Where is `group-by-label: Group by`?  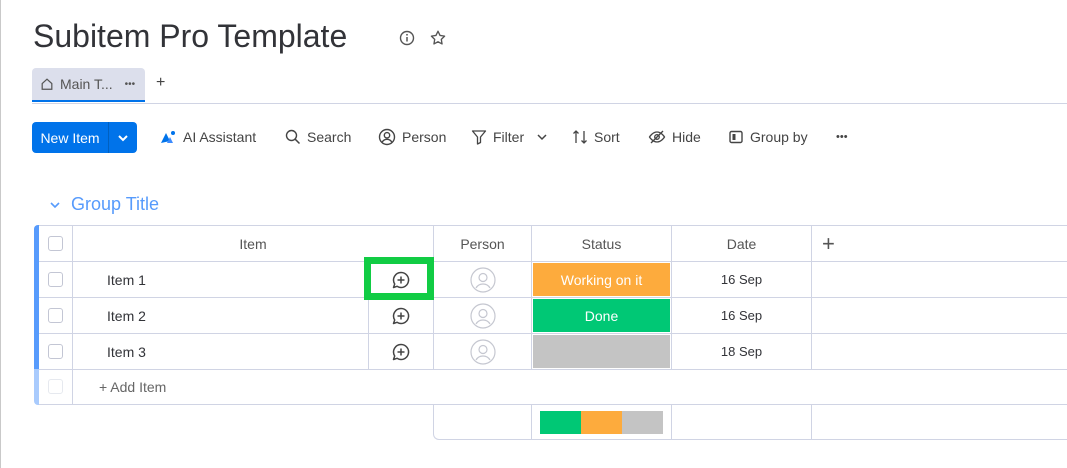
group-by-label: Group by is located at coordinates (779, 137).